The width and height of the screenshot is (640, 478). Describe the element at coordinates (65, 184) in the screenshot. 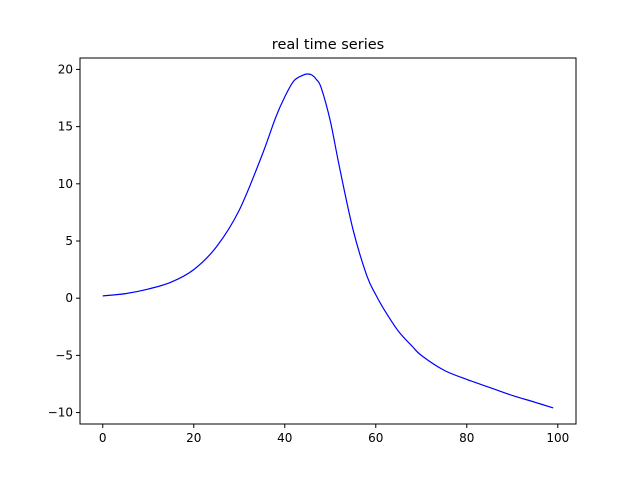

I see `y-tick-label: 10` at that location.